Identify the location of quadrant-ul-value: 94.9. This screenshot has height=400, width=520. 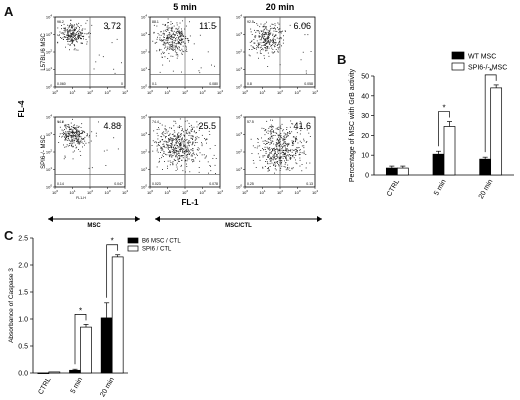
(60, 122).